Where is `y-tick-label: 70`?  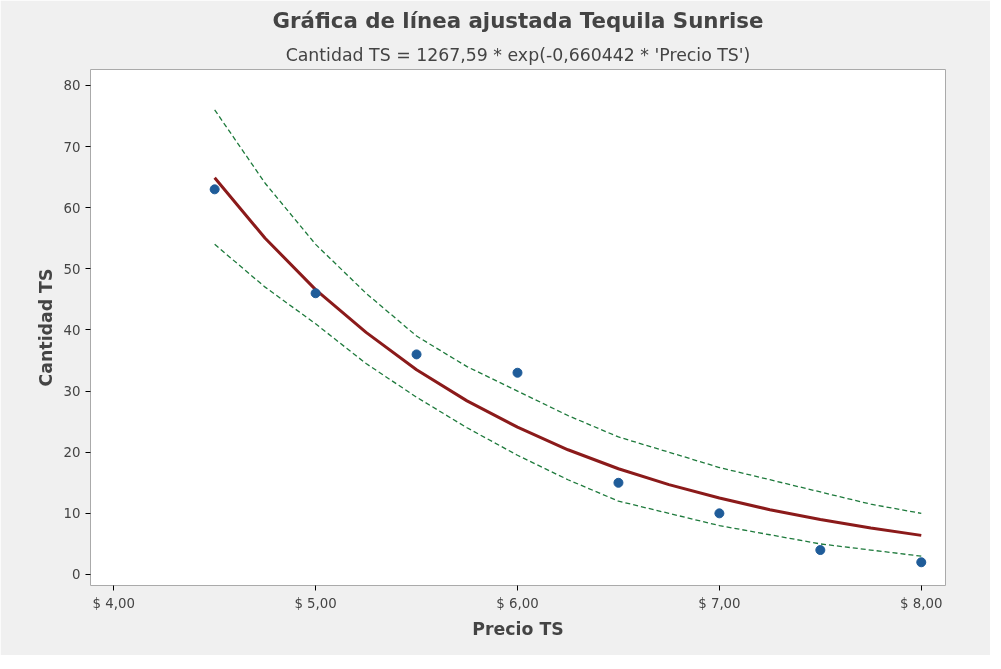
y-tick-label: 70 is located at coordinates (72, 147).